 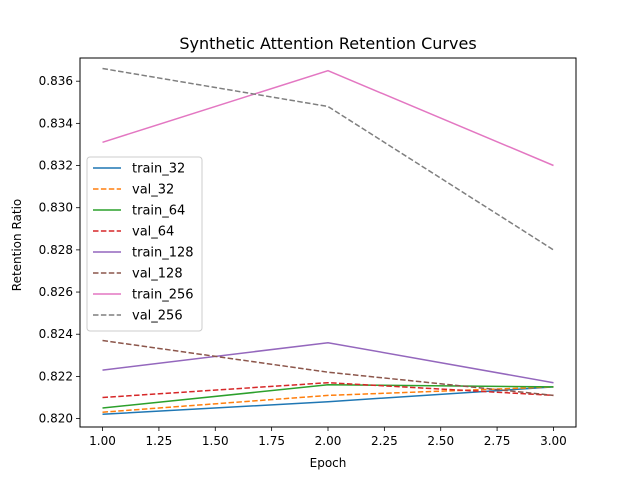 What do you see at coordinates (56, 81) in the screenshot?
I see `y-tick-label: 0.836` at bounding box center [56, 81].